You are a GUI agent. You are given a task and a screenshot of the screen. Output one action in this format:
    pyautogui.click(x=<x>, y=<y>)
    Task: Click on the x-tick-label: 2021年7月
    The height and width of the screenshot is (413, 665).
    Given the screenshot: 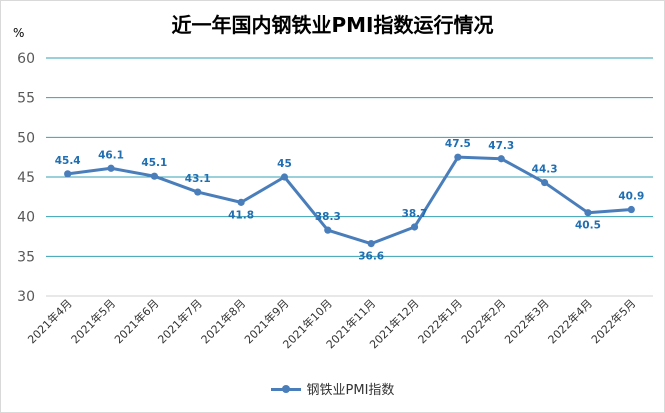 What is the action you would take?
    pyautogui.click(x=180, y=321)
    